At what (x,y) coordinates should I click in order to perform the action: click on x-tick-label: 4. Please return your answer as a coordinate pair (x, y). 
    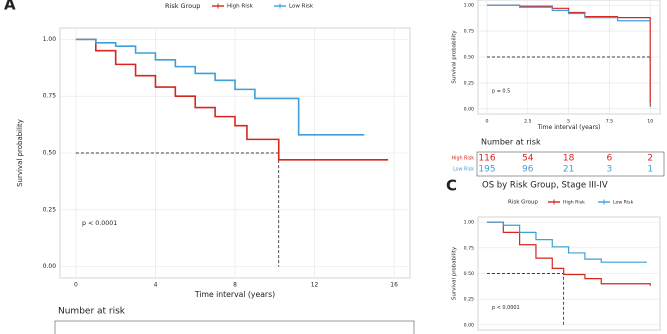
    Looking at the image, I should click on (156, 285).